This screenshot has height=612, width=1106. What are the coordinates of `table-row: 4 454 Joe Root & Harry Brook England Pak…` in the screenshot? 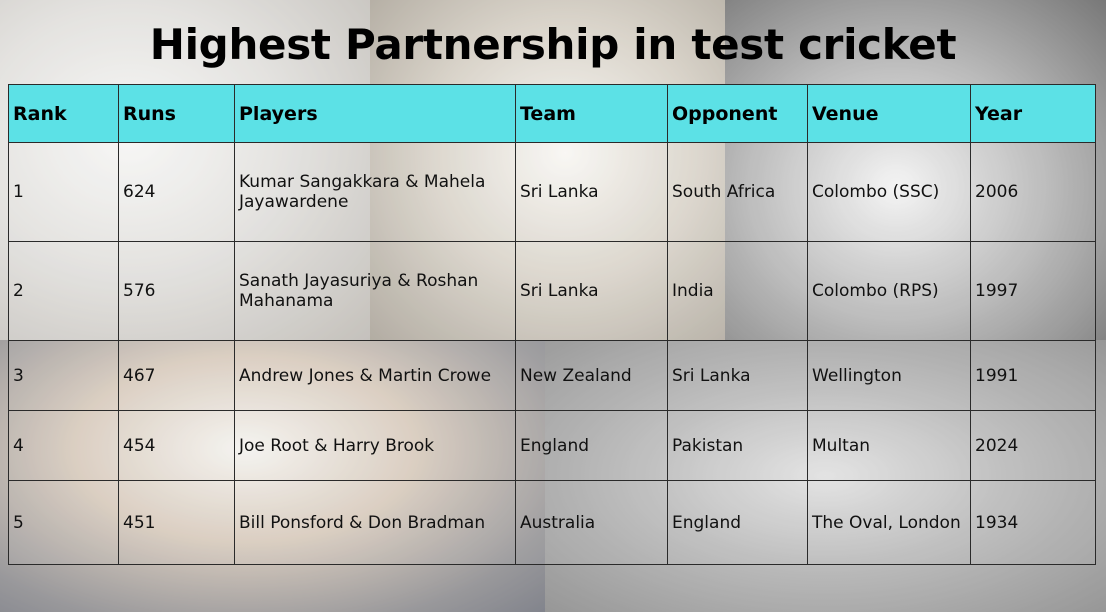 It's located at (552, 445).